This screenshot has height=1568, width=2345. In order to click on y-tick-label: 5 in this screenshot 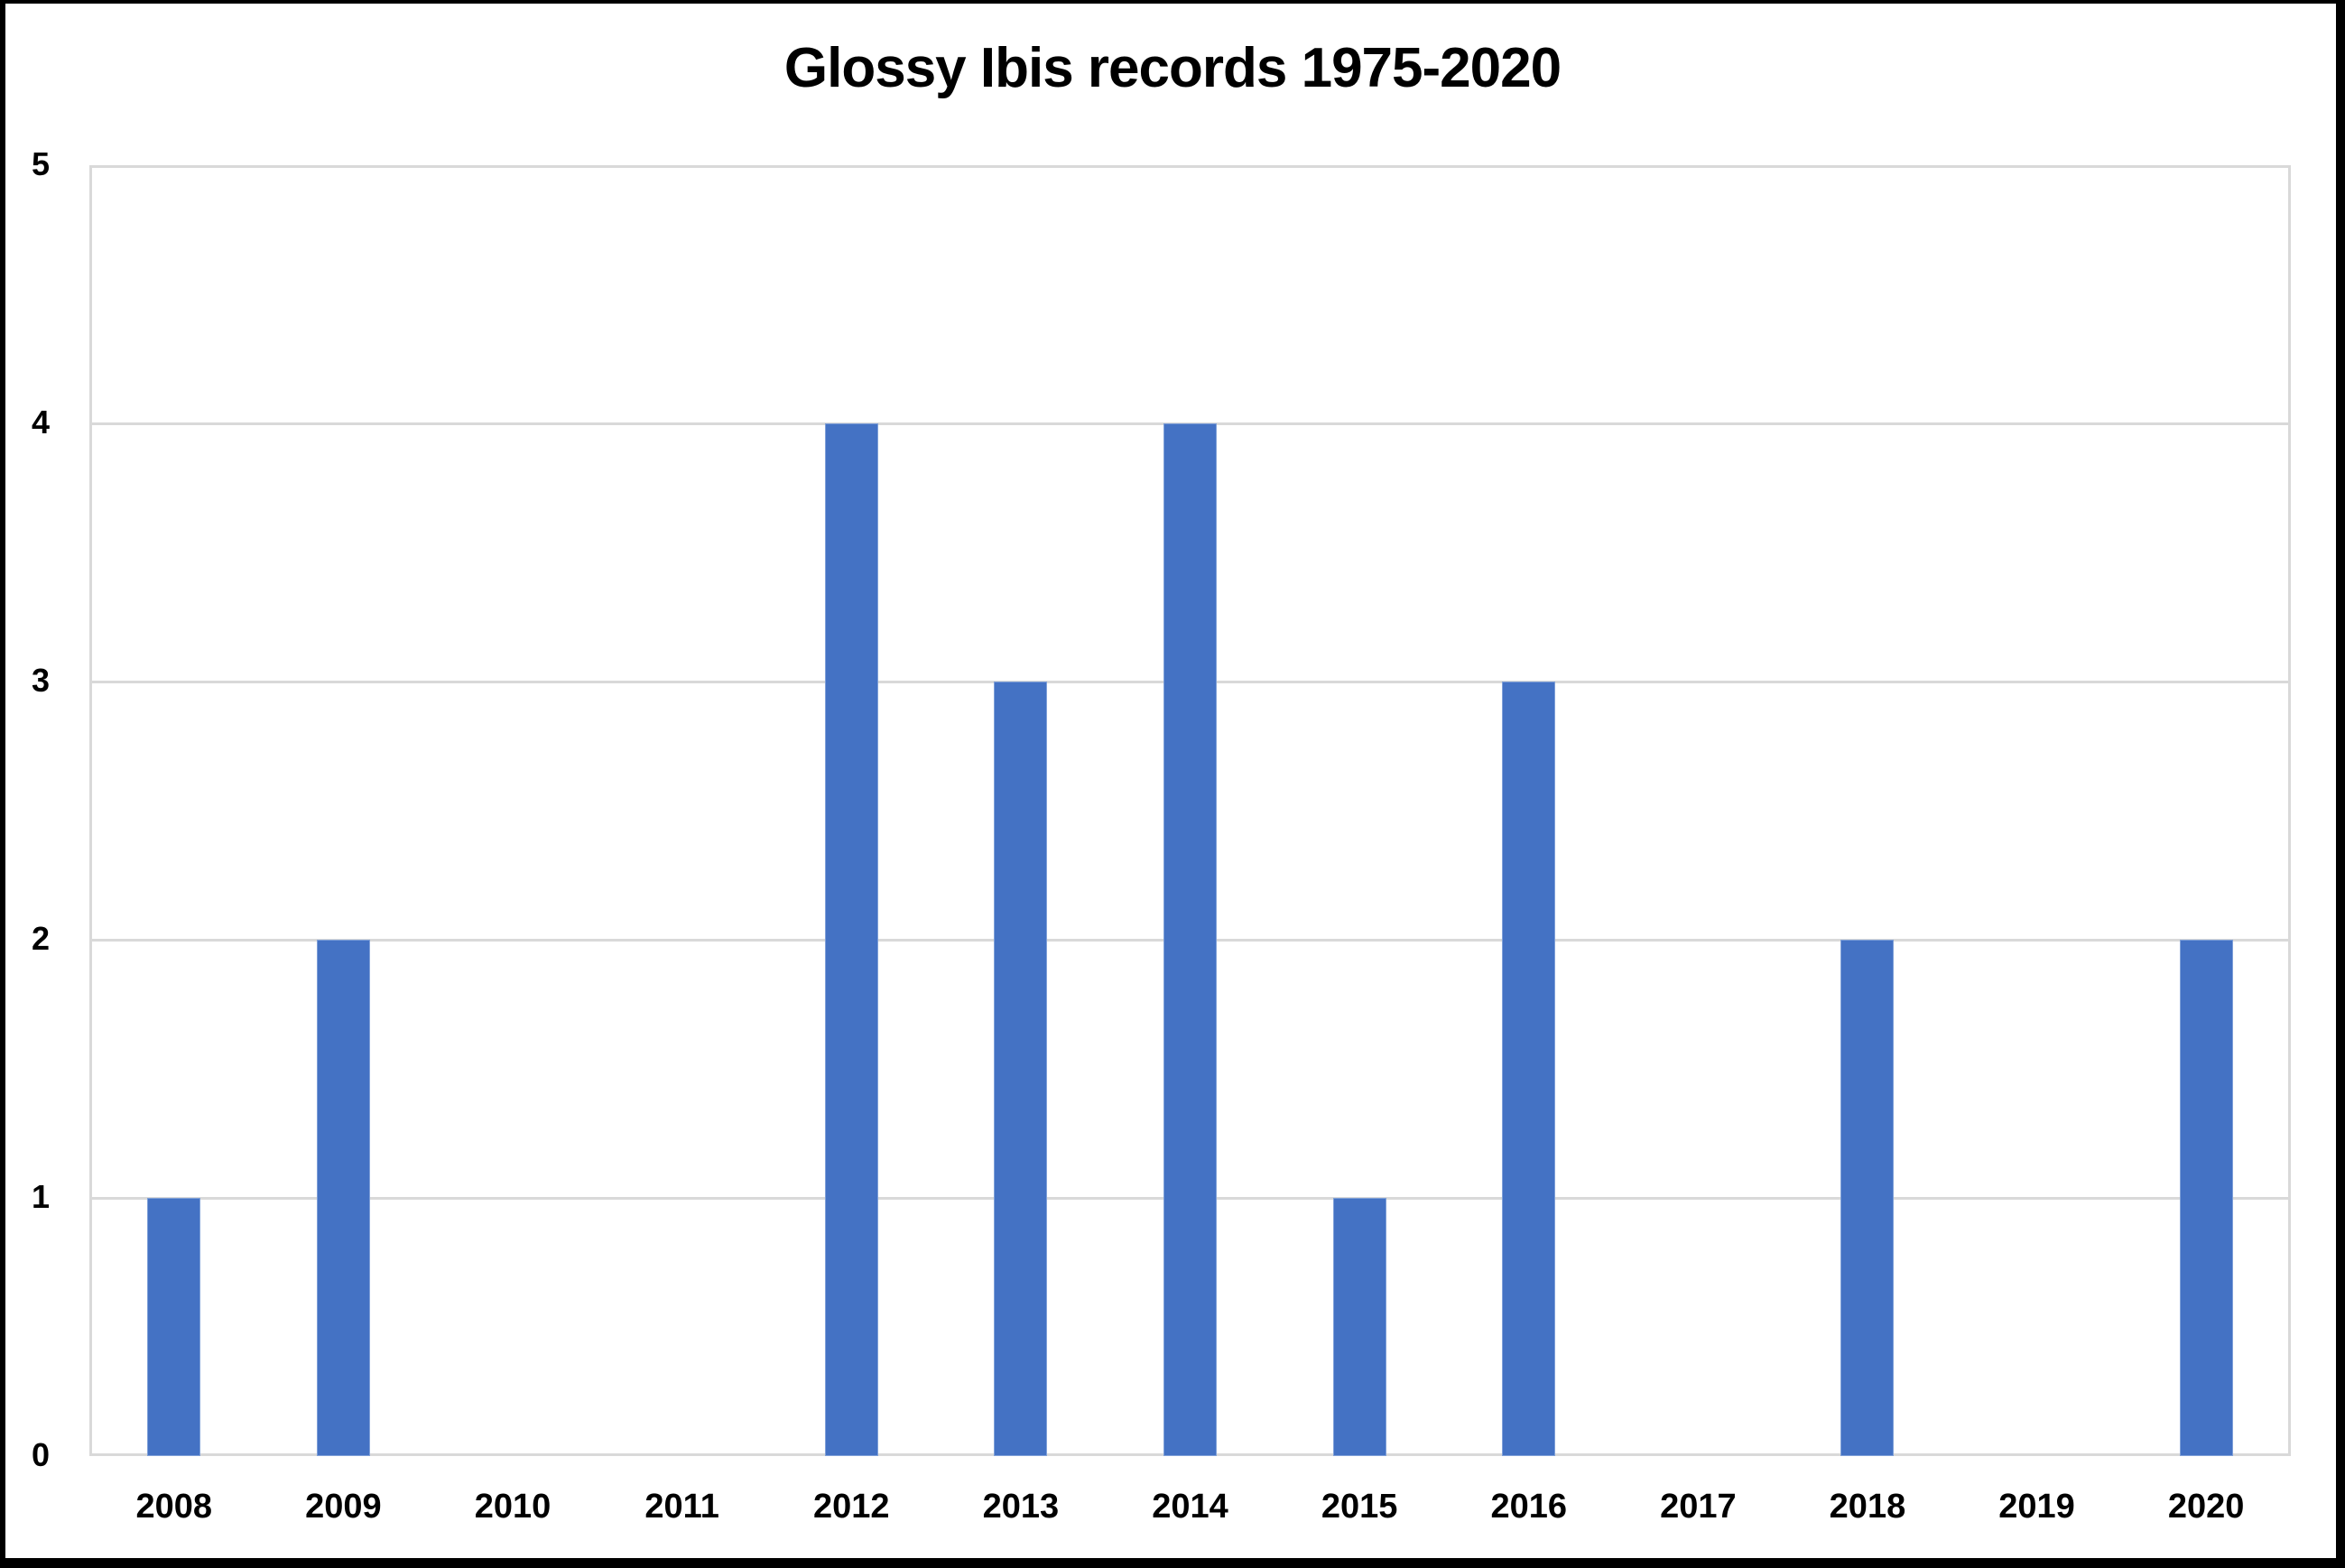, I will do `click(41, 163)`.